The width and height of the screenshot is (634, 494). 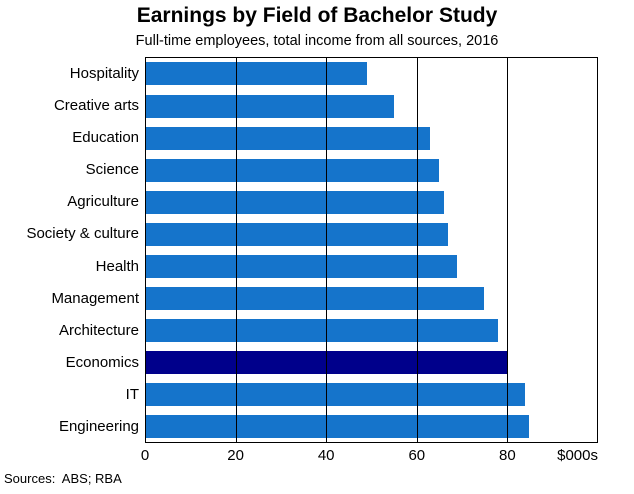 What do you see at coordinates (369, 456) in the screenshot?
I see `x-axis: 0 20 40 60 80 $000s` at bounding box center [369, 456].